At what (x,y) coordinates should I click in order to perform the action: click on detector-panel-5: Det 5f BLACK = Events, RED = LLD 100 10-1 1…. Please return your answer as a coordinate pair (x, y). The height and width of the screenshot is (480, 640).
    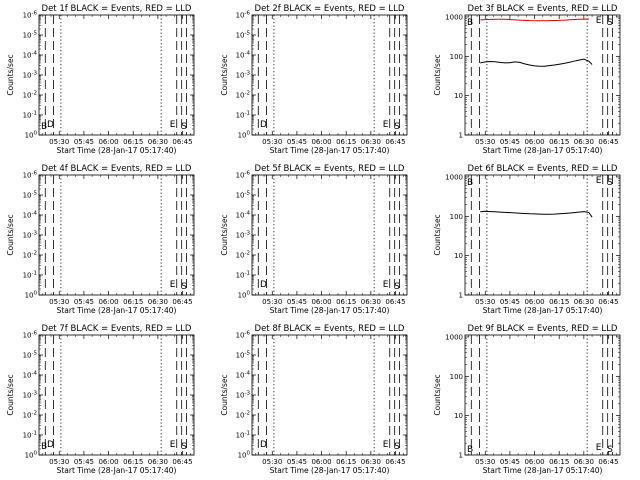
    Looking at the image, I should click on (314, 239).